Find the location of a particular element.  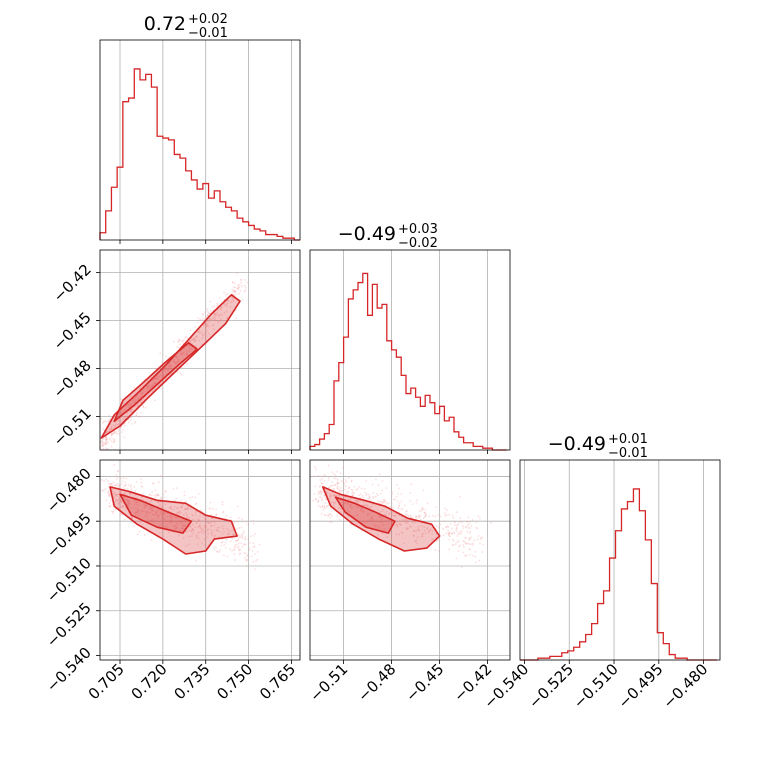

diag-3-title-value: −0.49 is located at coordinates (577, 444).